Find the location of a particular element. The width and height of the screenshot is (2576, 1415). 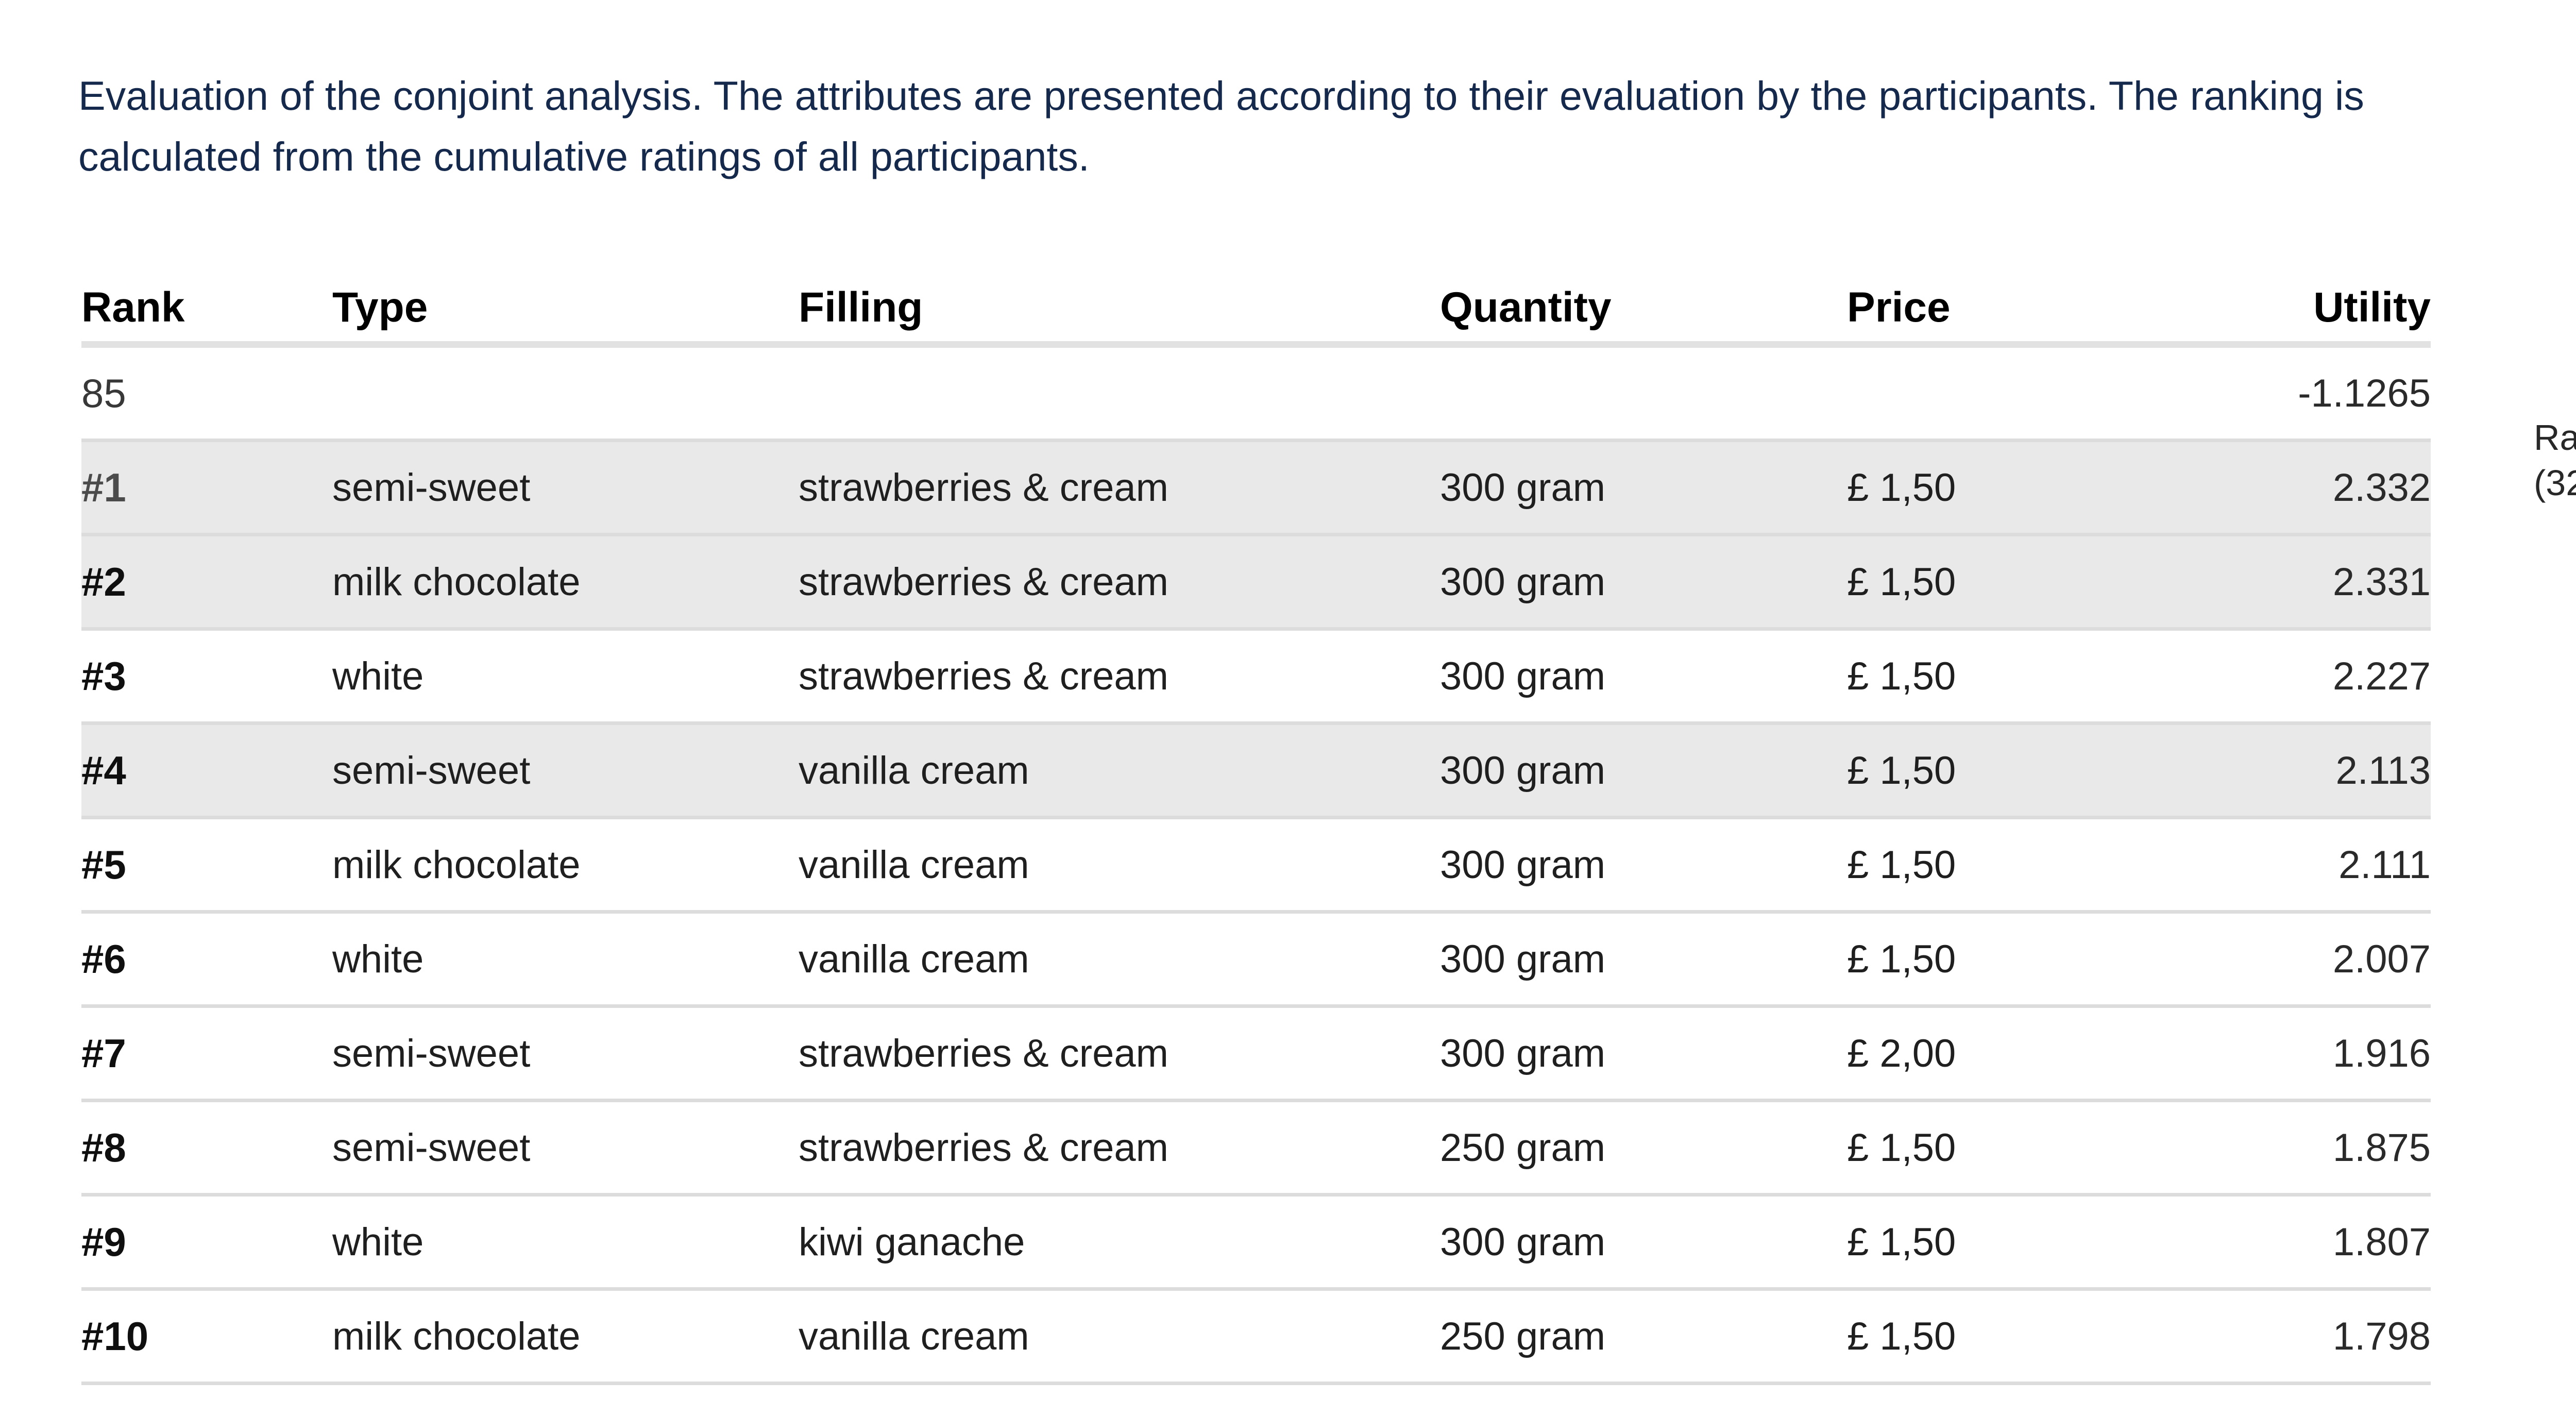

cell-rank: #1 is located at coordinates (103, 487).